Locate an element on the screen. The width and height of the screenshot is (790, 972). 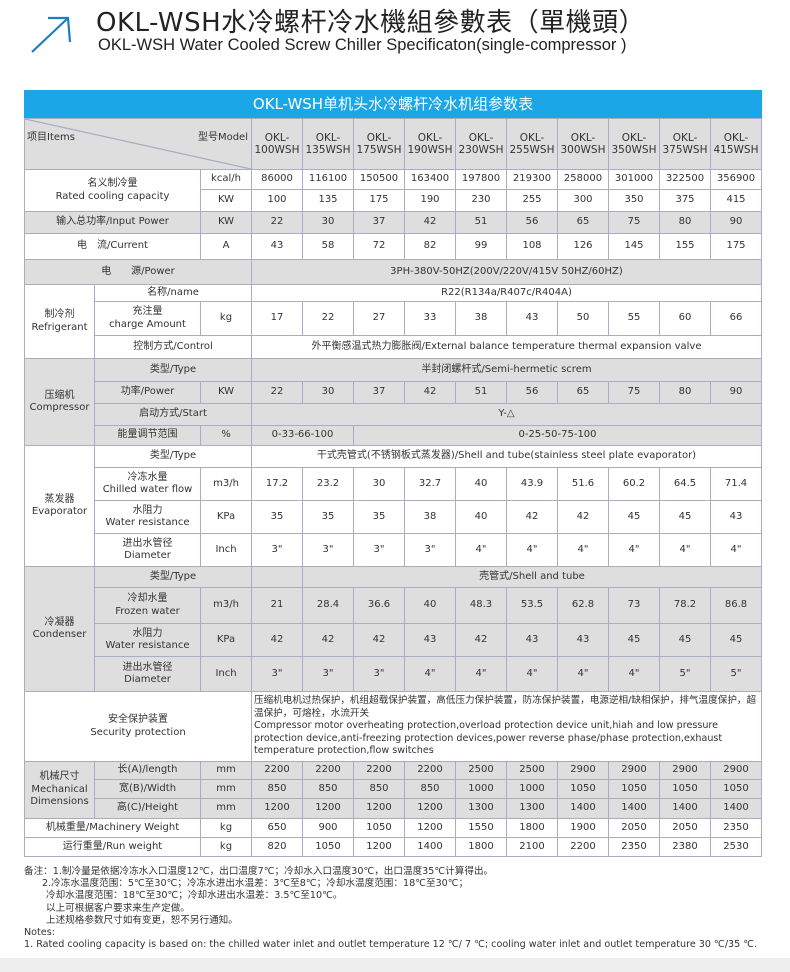
footer-bar is located at coordinates (395, 965).